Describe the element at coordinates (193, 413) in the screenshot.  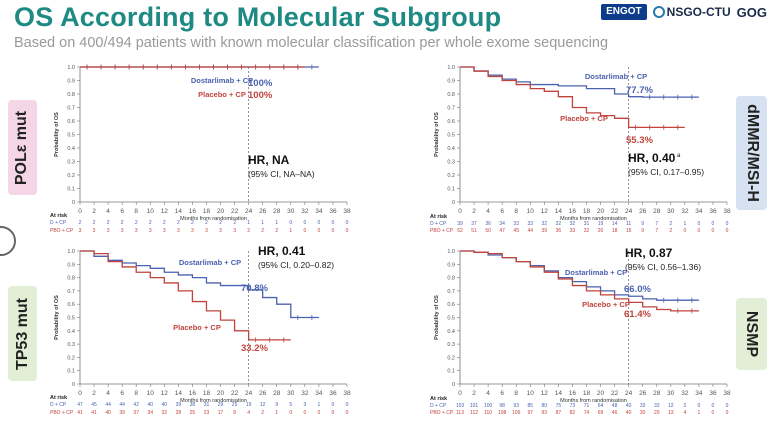
I see `at-risk-value: 25` at that location.